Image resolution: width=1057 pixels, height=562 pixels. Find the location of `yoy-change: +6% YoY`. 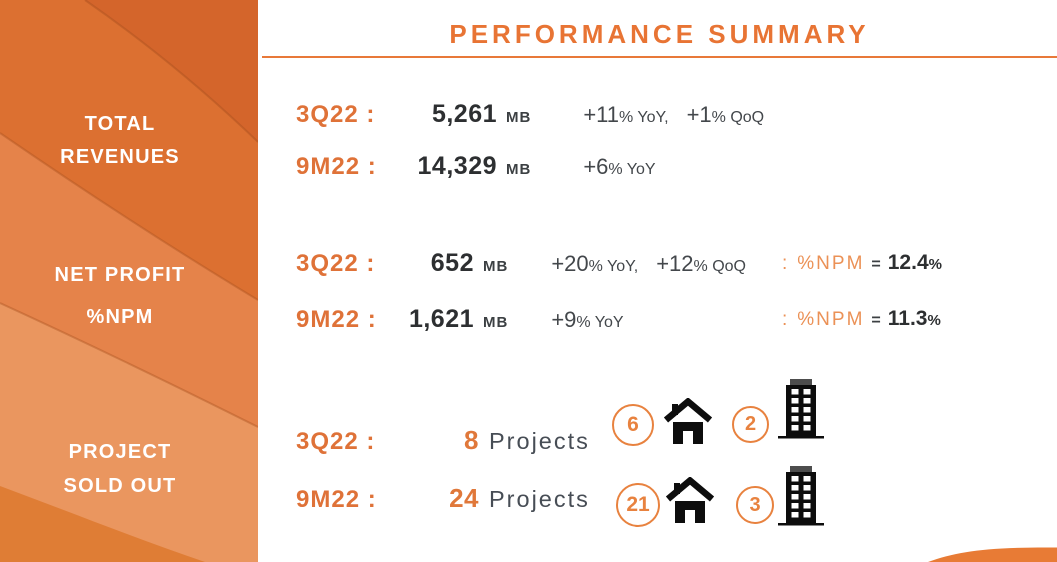

yoy-change: +6% YoY is located at coordinates (619, 166).